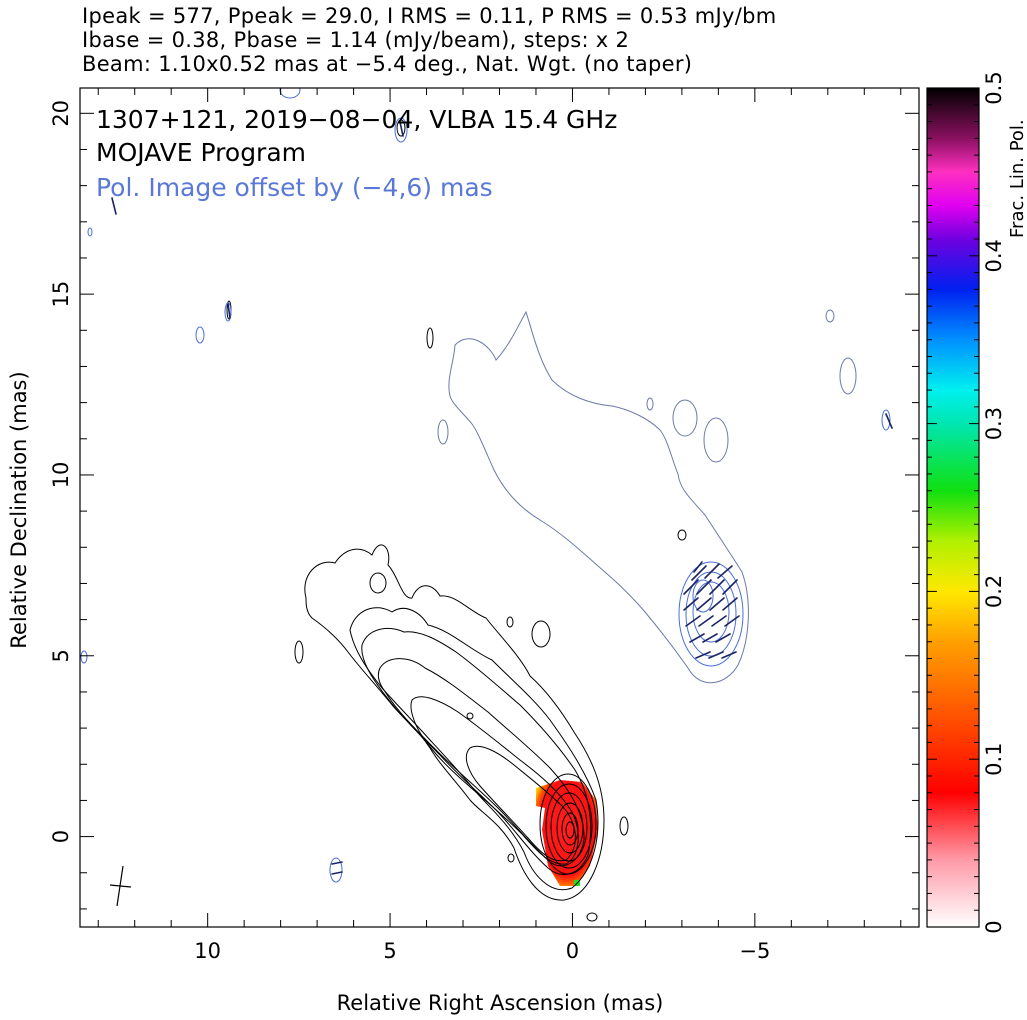  Describe the element at coordinates (994, 926) in the screenshot. I see `colorbar-tick-label: 0` at that location.